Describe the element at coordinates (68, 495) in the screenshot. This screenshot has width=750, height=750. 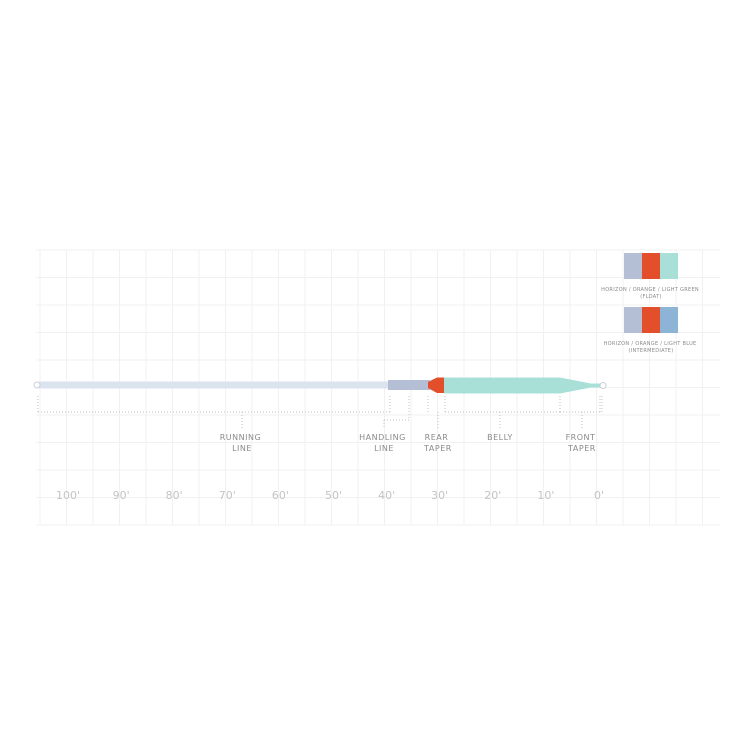
I see `scale-tick-label: 100'` at that location.